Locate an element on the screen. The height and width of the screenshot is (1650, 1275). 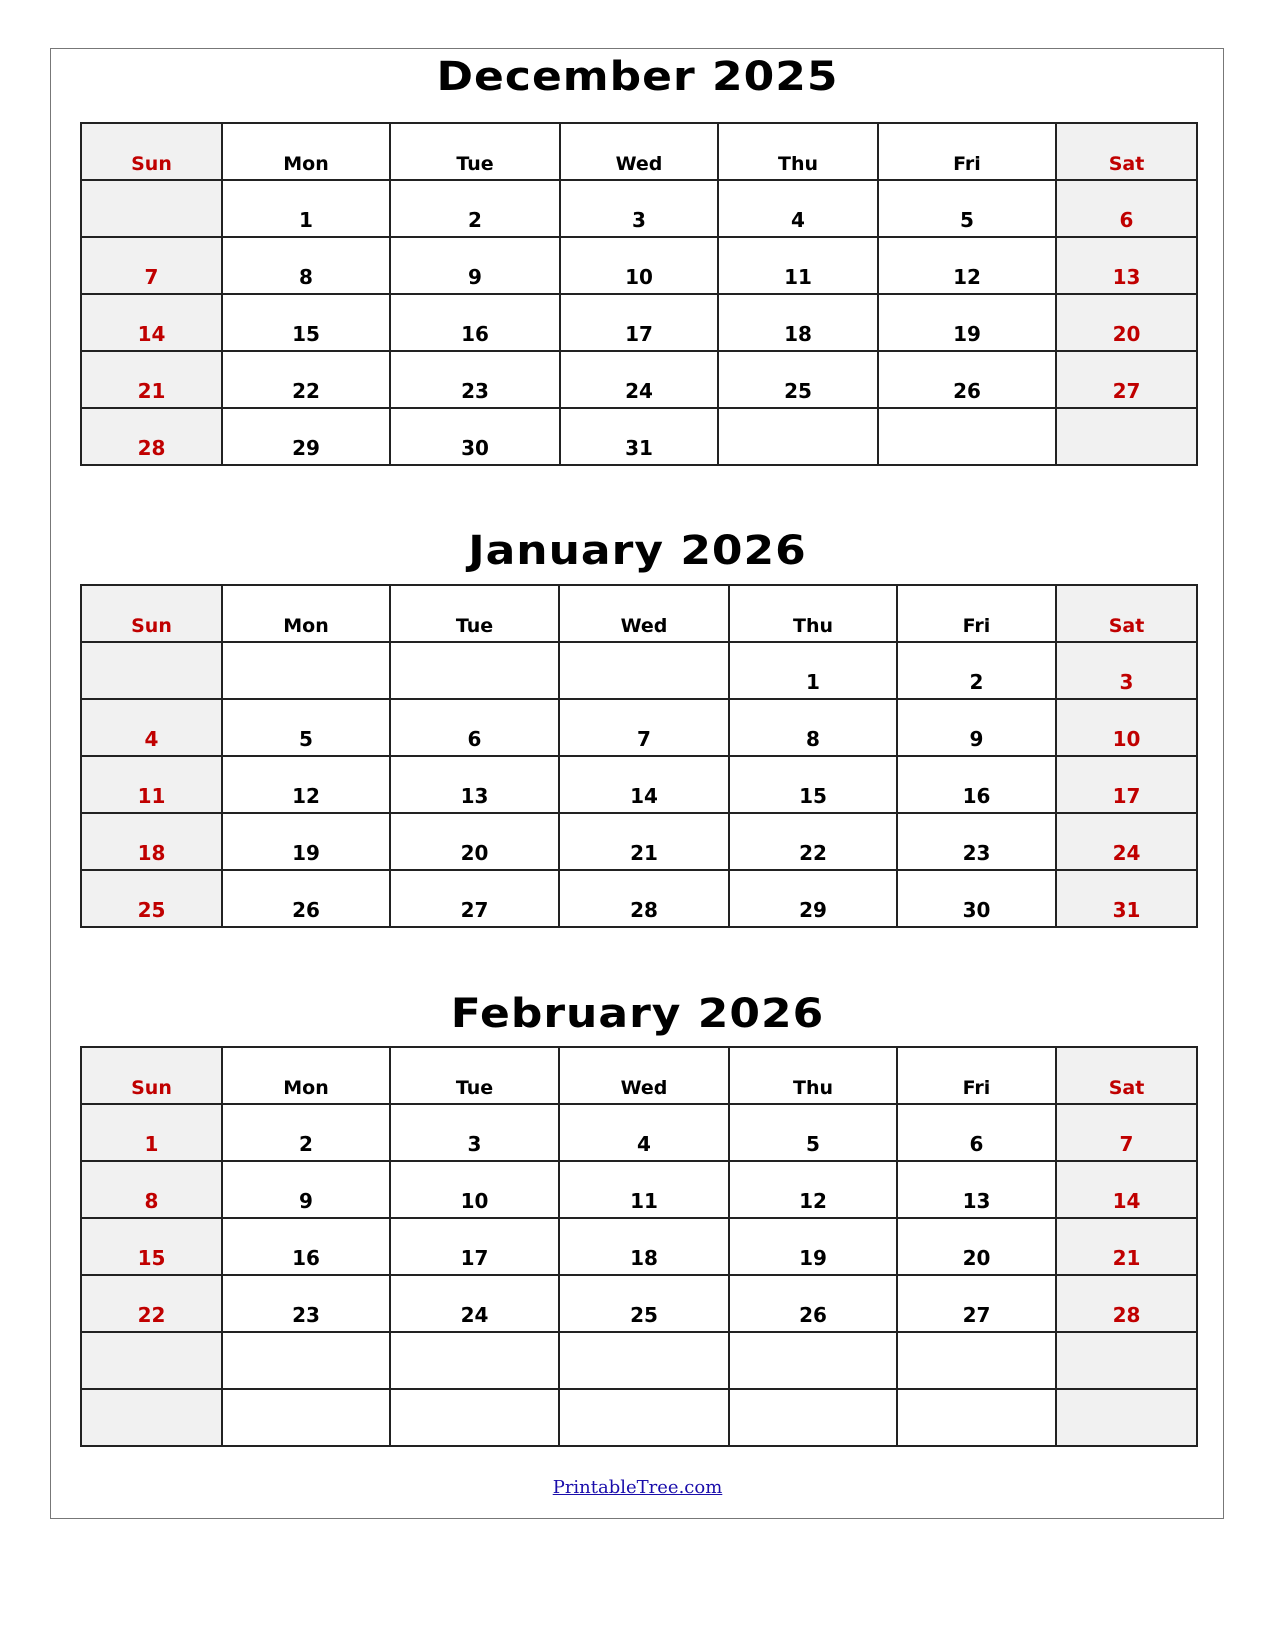
day-cell: 14 is located at coordinates (644, 784).